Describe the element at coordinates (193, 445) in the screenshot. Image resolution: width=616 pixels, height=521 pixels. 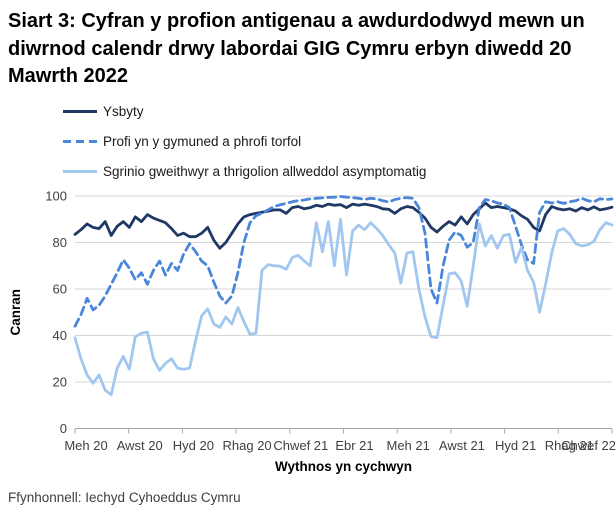
I see `x-tick-label: Hyd 20` at that location.